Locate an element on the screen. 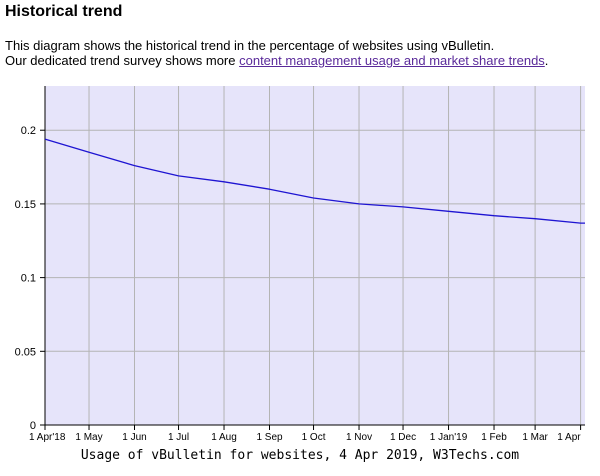 This screenshot has width=600, height=476. y-tick-label: 0 is located at coordinates (33, 426).